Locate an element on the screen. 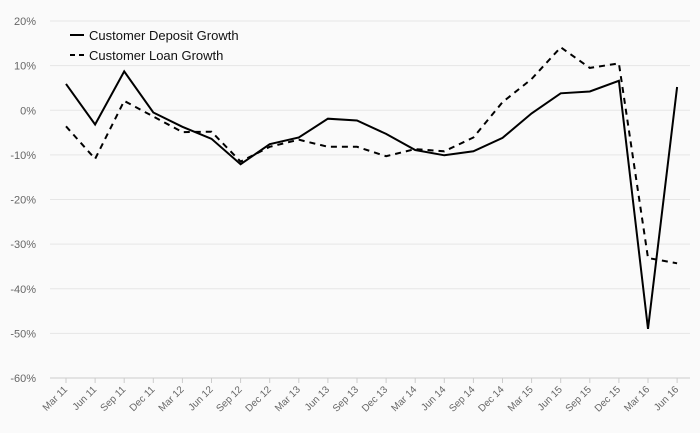 The width and height of the screenshot is (700, 433). legend-label-deposit: Customer Deposit Growth is located at coordinates (164, 35).